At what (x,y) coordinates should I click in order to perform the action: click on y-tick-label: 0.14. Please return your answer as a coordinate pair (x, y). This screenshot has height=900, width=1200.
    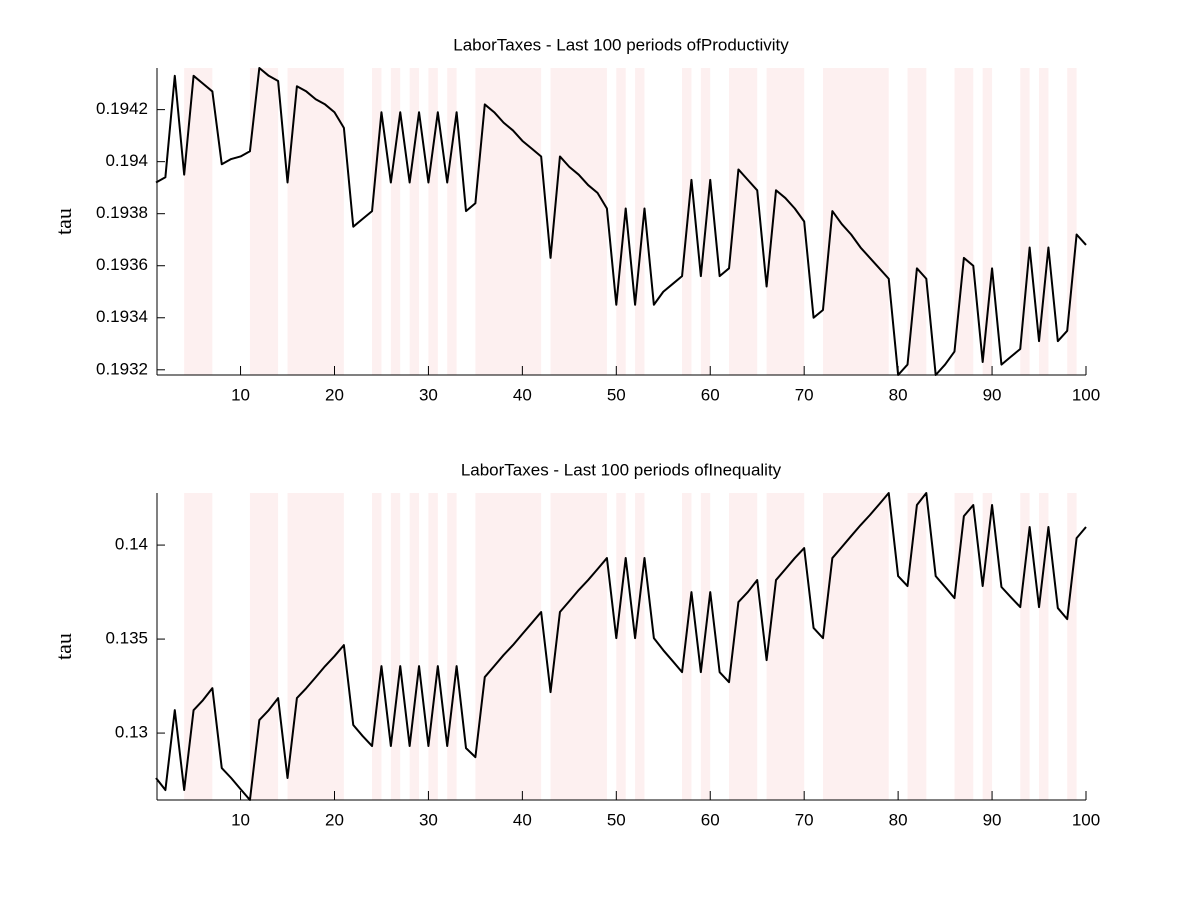
    Looking at the image, I should click on (131, 544).